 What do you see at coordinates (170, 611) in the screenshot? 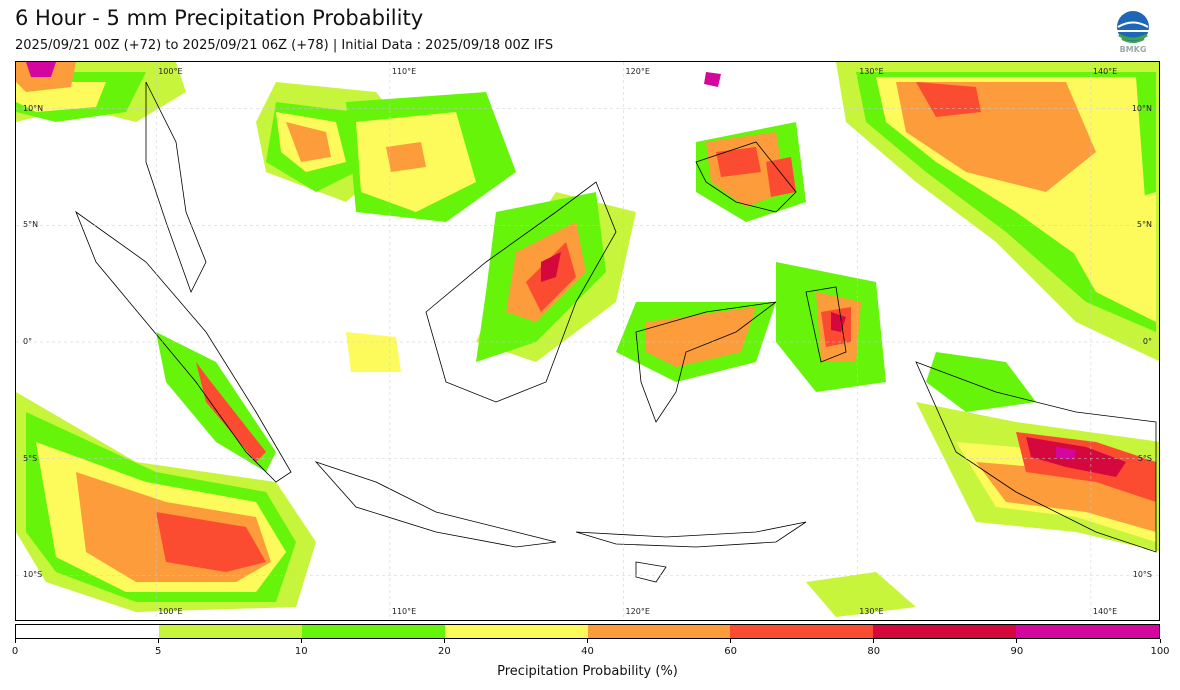
I see `lon-label-bottom: 100°E` at bounding box center [170, 611].